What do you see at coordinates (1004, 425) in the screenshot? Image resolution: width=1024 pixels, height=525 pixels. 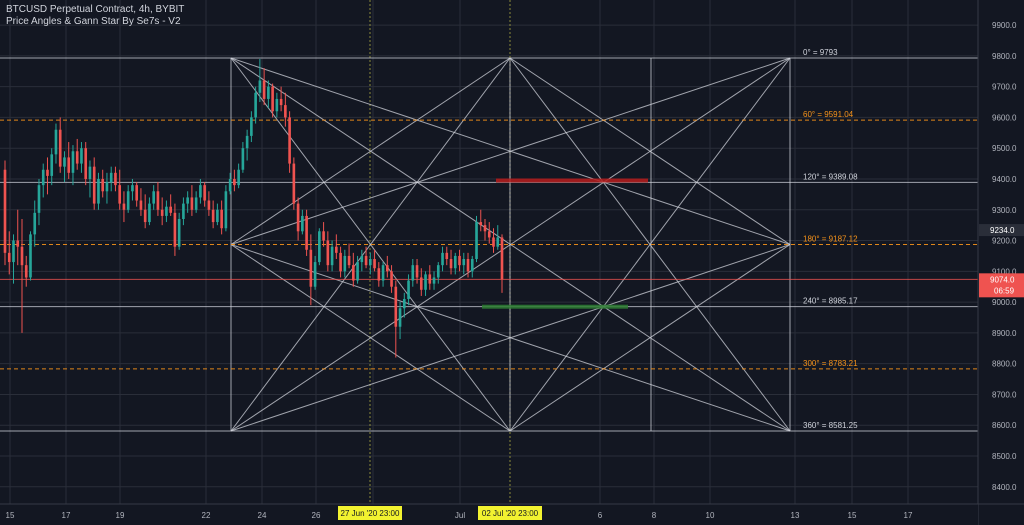 I see `price-tick-label-13: 8600.0` at bounding box center [1004, 425].